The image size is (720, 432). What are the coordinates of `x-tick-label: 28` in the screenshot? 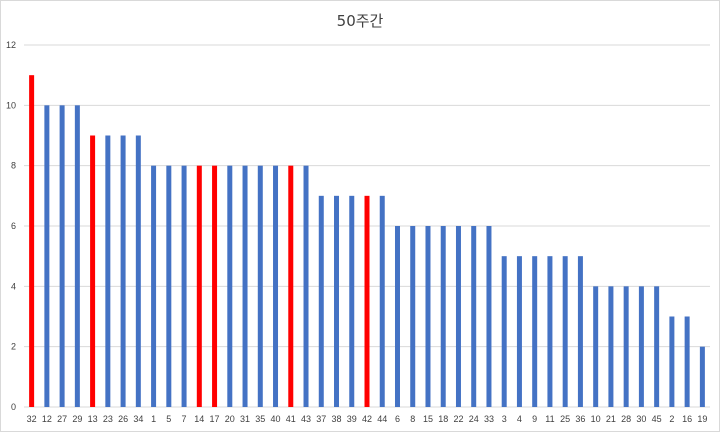 It's located at (626, 419).